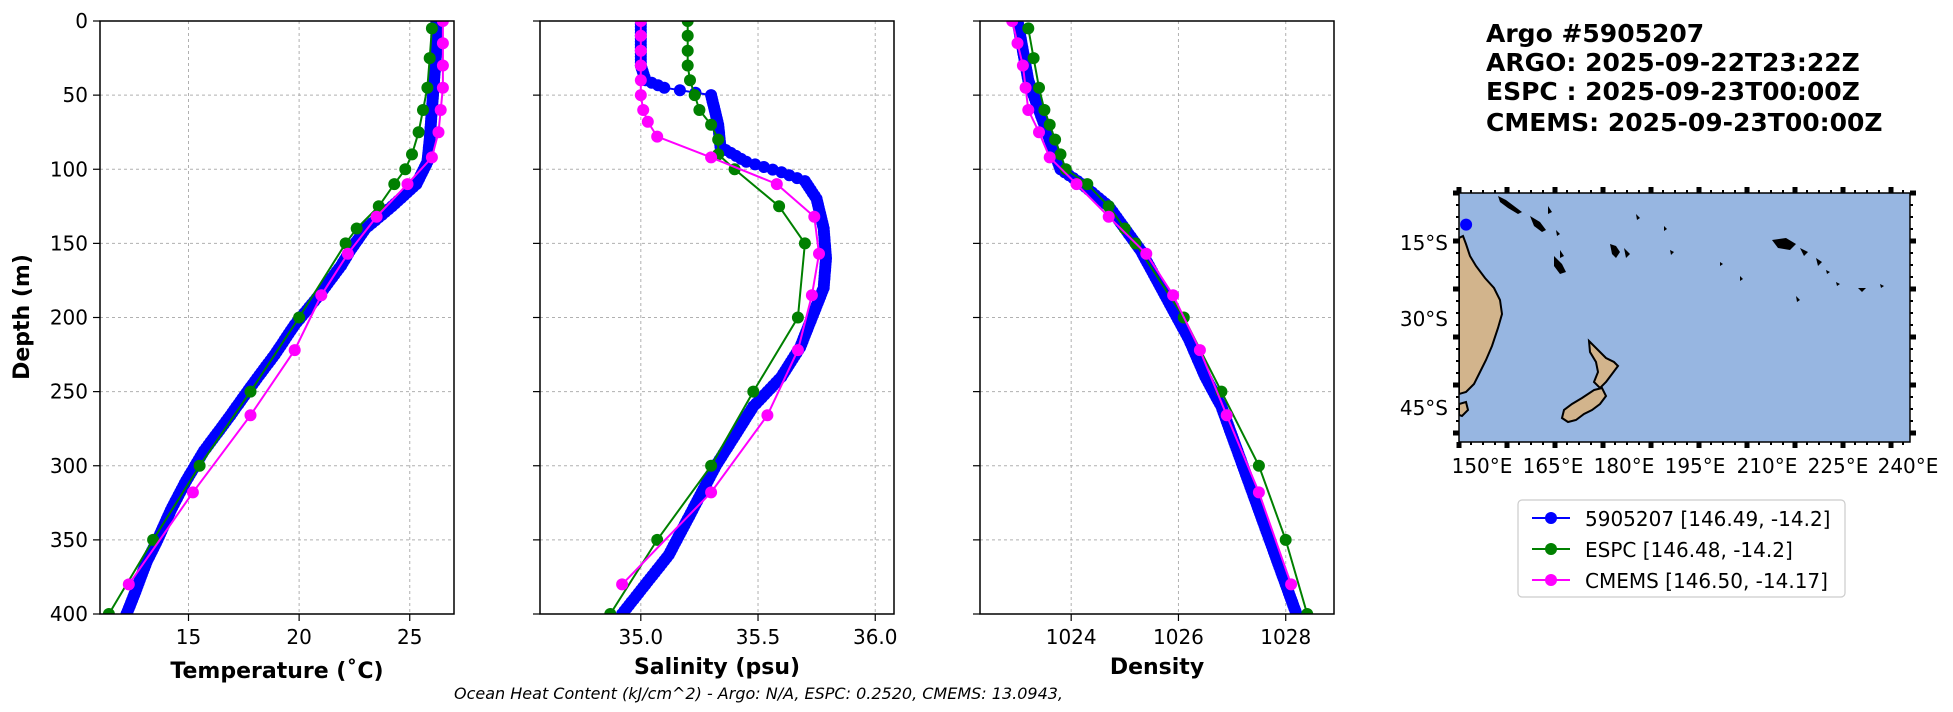 This screenshot has height=712, width=1953. Describe the element at coordinates (1671, 310) in the screenshot. I see `map-land` at that location.